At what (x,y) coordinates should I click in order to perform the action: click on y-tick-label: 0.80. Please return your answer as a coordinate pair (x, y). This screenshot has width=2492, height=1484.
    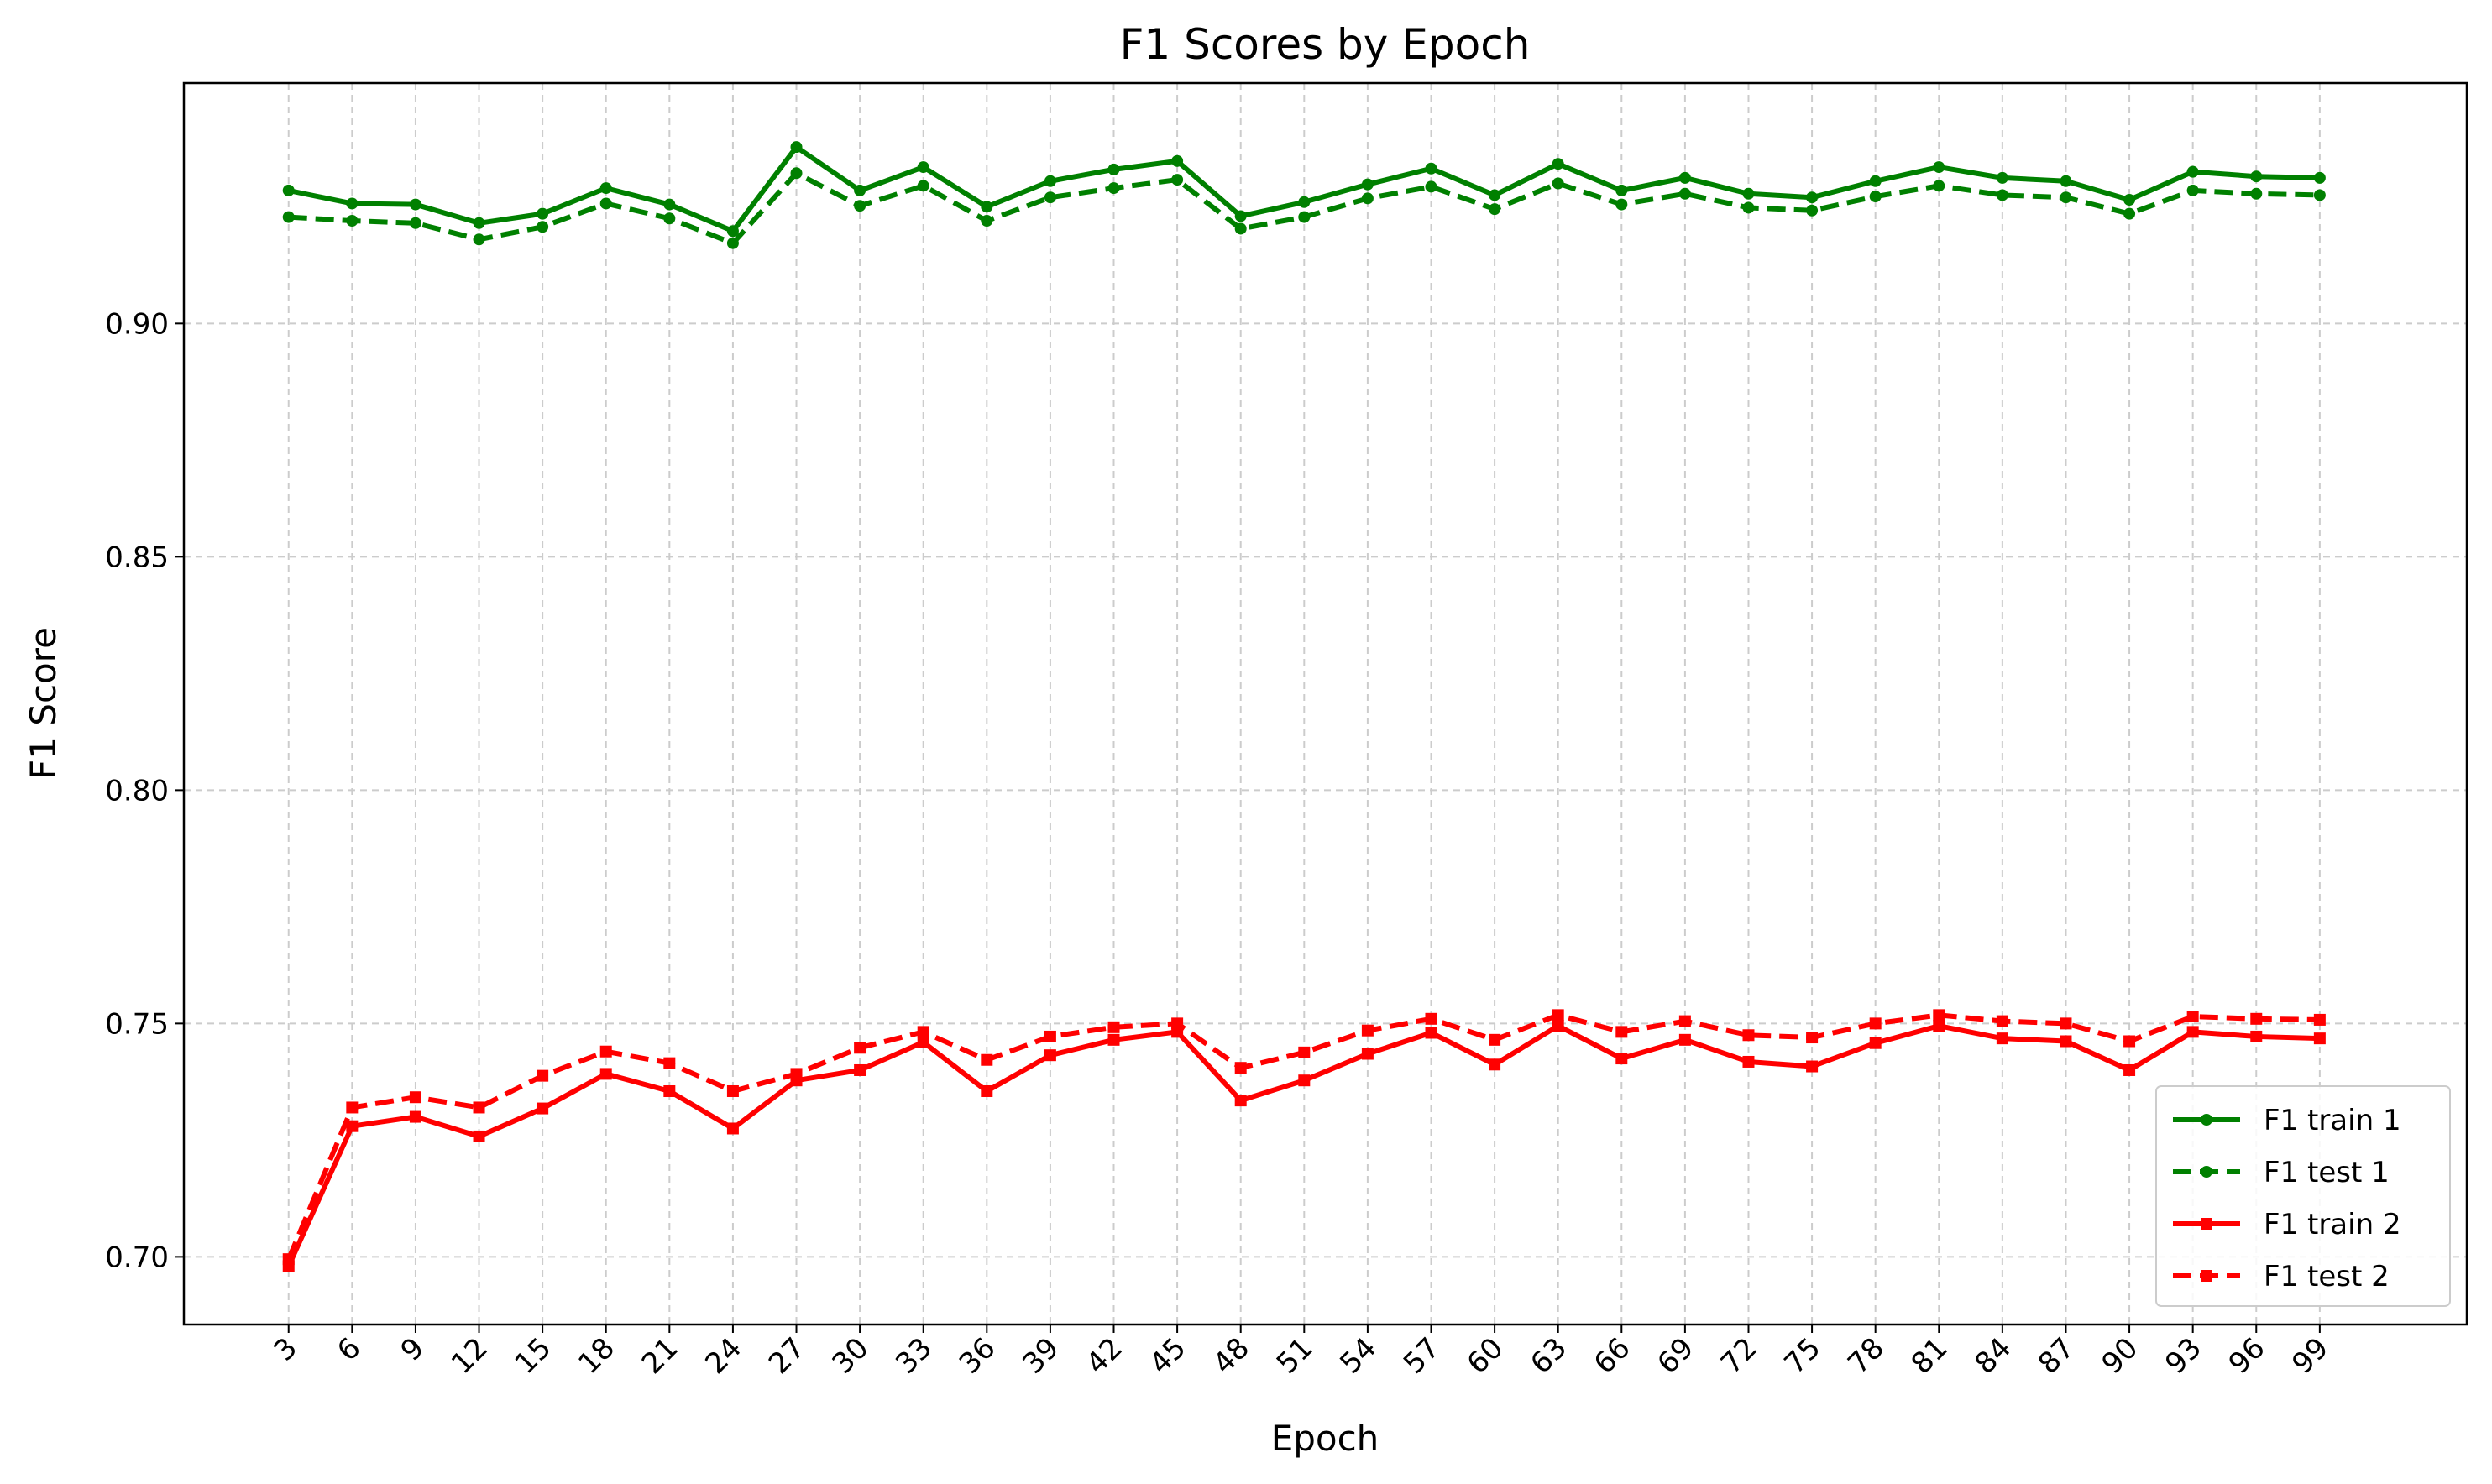
    Looking at the image, I should click on (137, 790).